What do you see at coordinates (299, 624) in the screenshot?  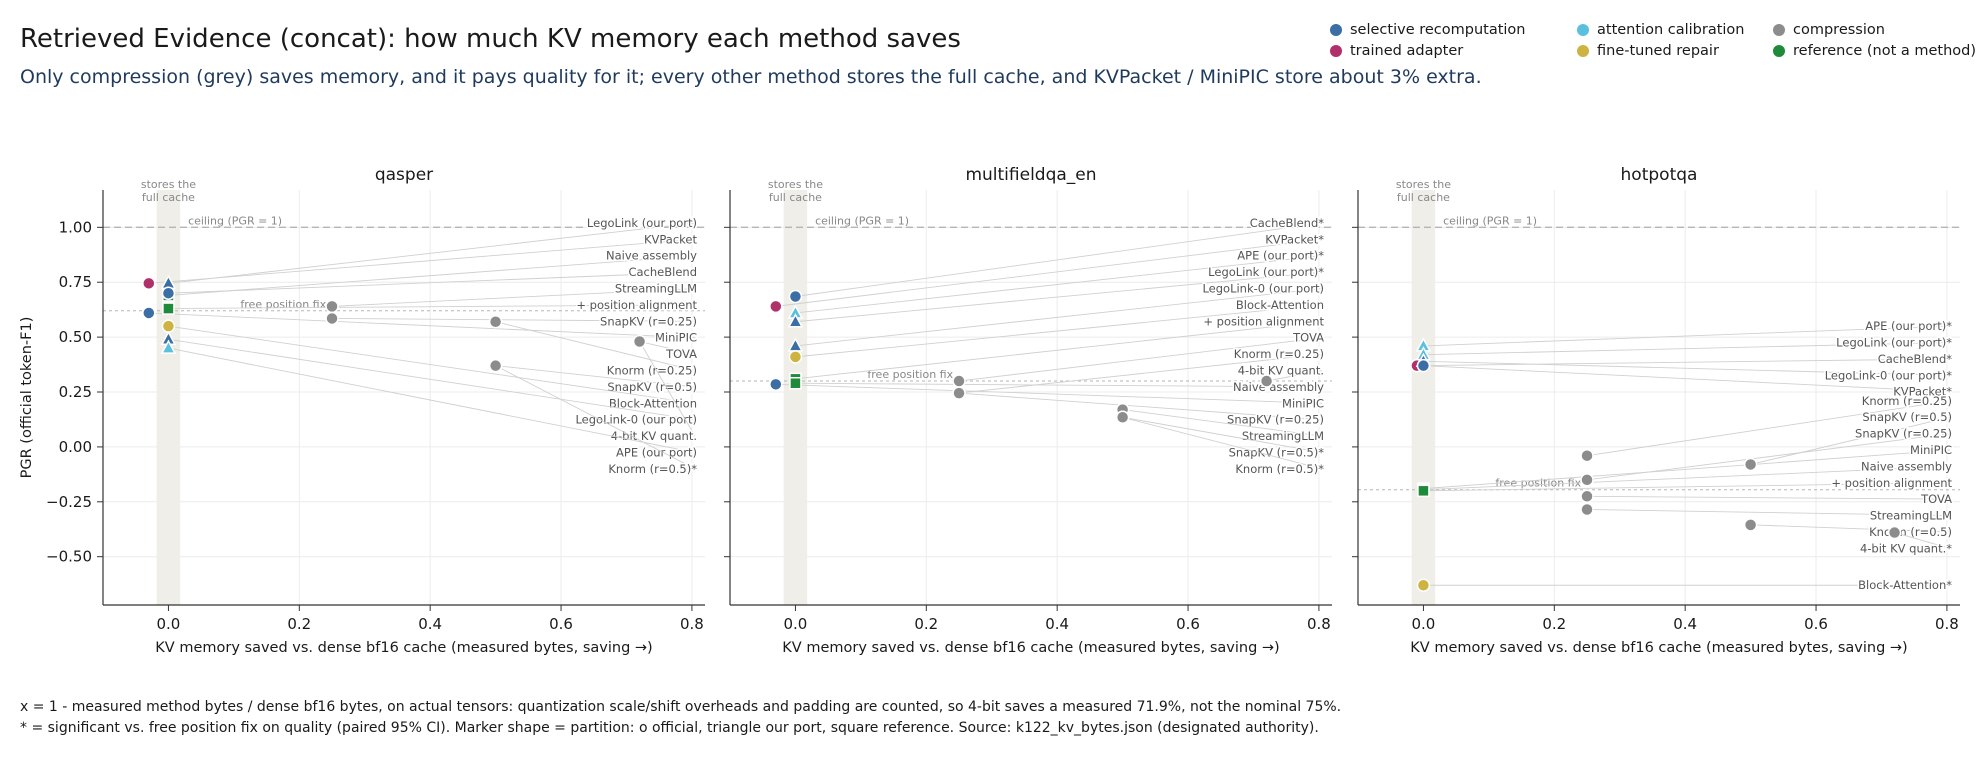 I see `x-tick-label: 0.2` at bounding box center [299, 624].